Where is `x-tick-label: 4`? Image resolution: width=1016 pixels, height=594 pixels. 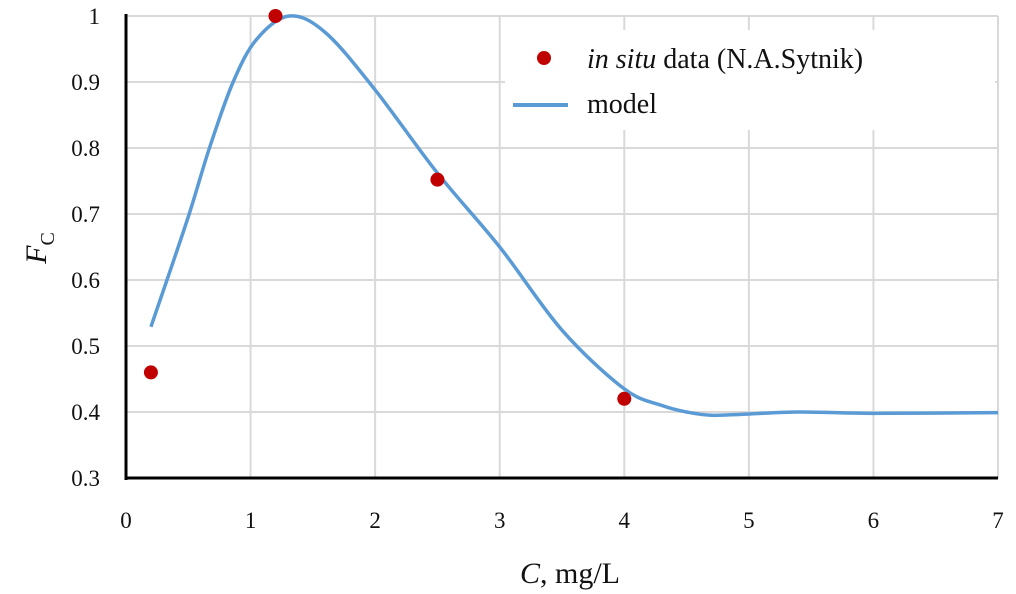 x-tick-label: 4 is located at coordinates (625, 520).